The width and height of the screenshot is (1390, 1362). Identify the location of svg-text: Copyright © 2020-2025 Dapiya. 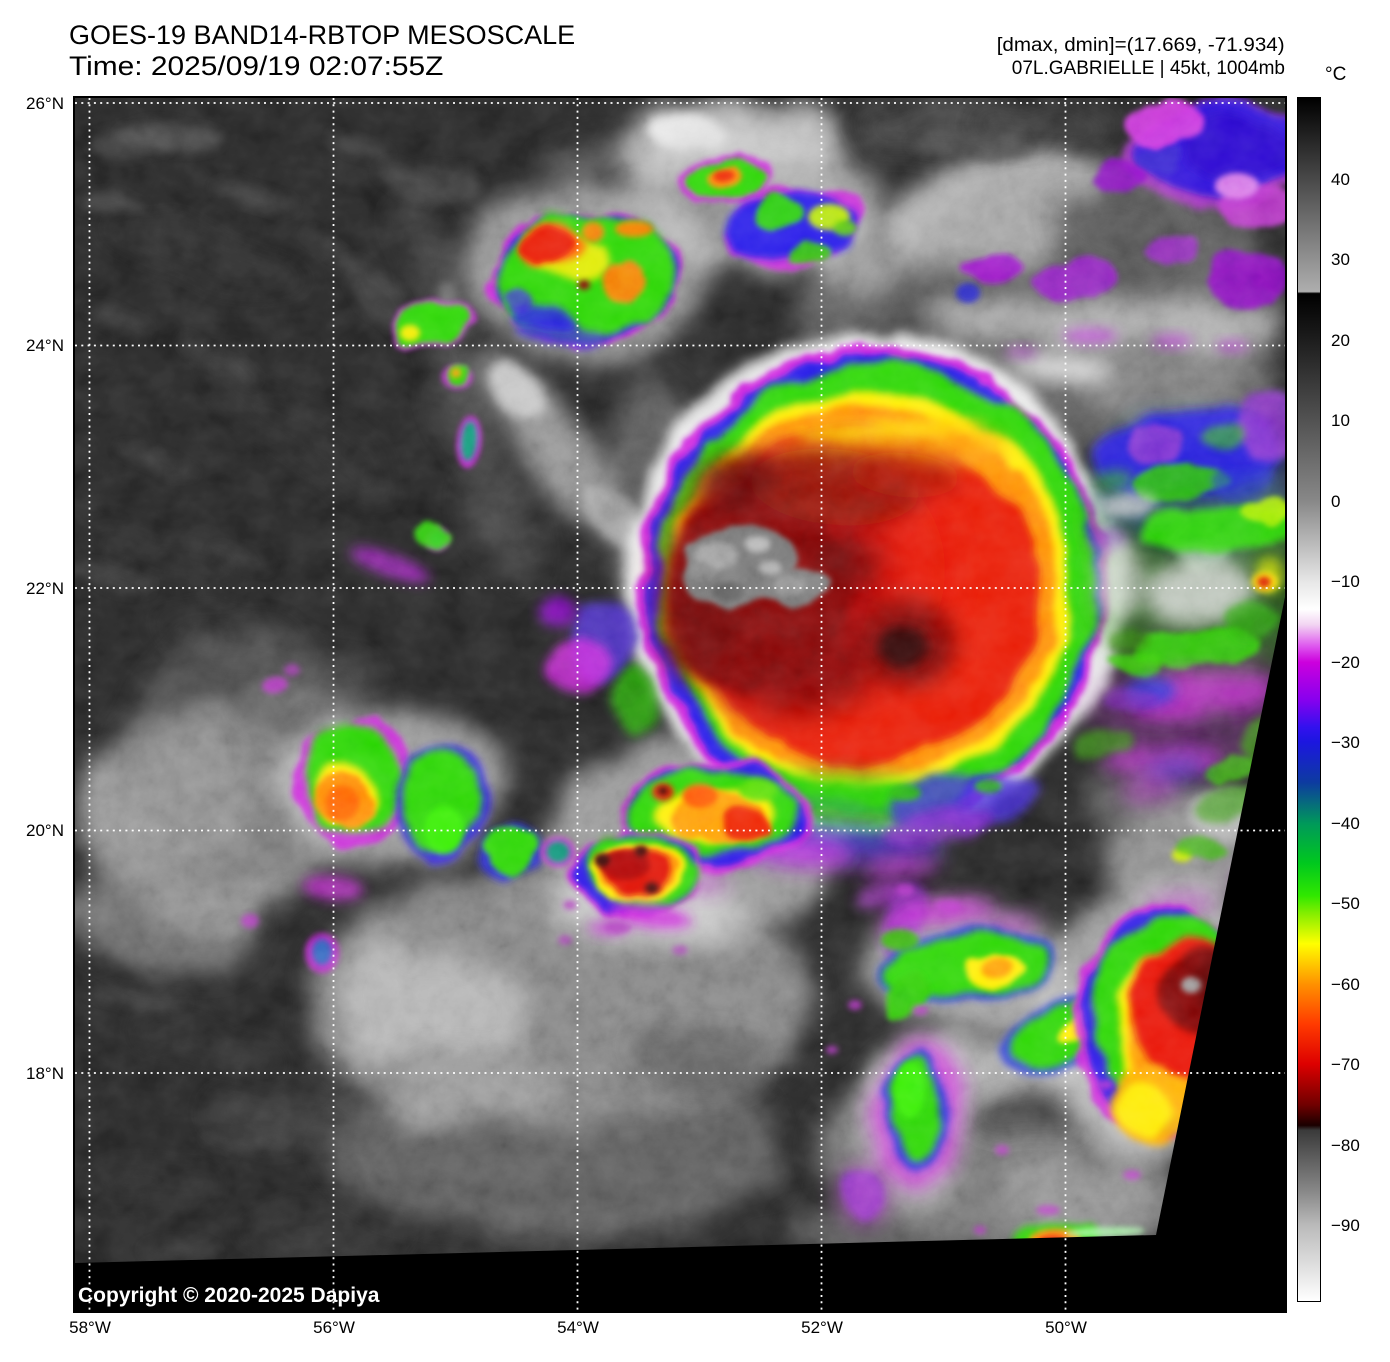
(229, 1295).